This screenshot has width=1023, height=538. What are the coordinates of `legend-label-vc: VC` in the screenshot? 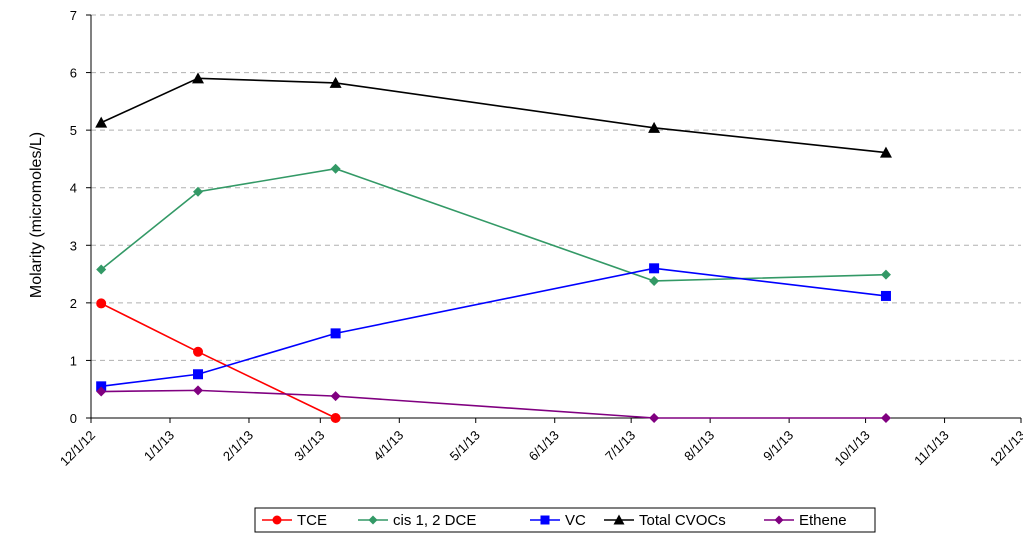 It's located at (575, 520).